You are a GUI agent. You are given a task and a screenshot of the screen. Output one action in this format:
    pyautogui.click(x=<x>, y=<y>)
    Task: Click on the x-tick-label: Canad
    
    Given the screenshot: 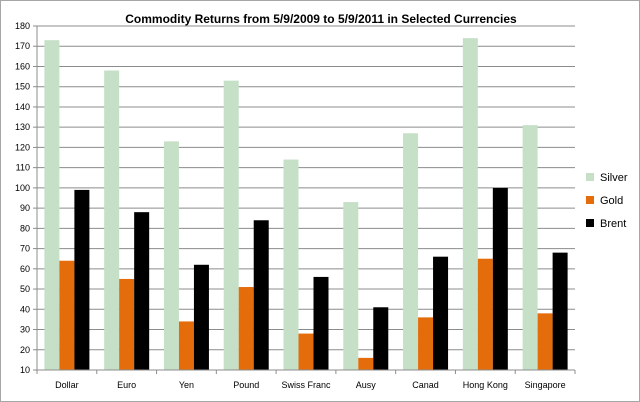 What is the action you would take?
    pyautogui.click(x=425, y=385)
    